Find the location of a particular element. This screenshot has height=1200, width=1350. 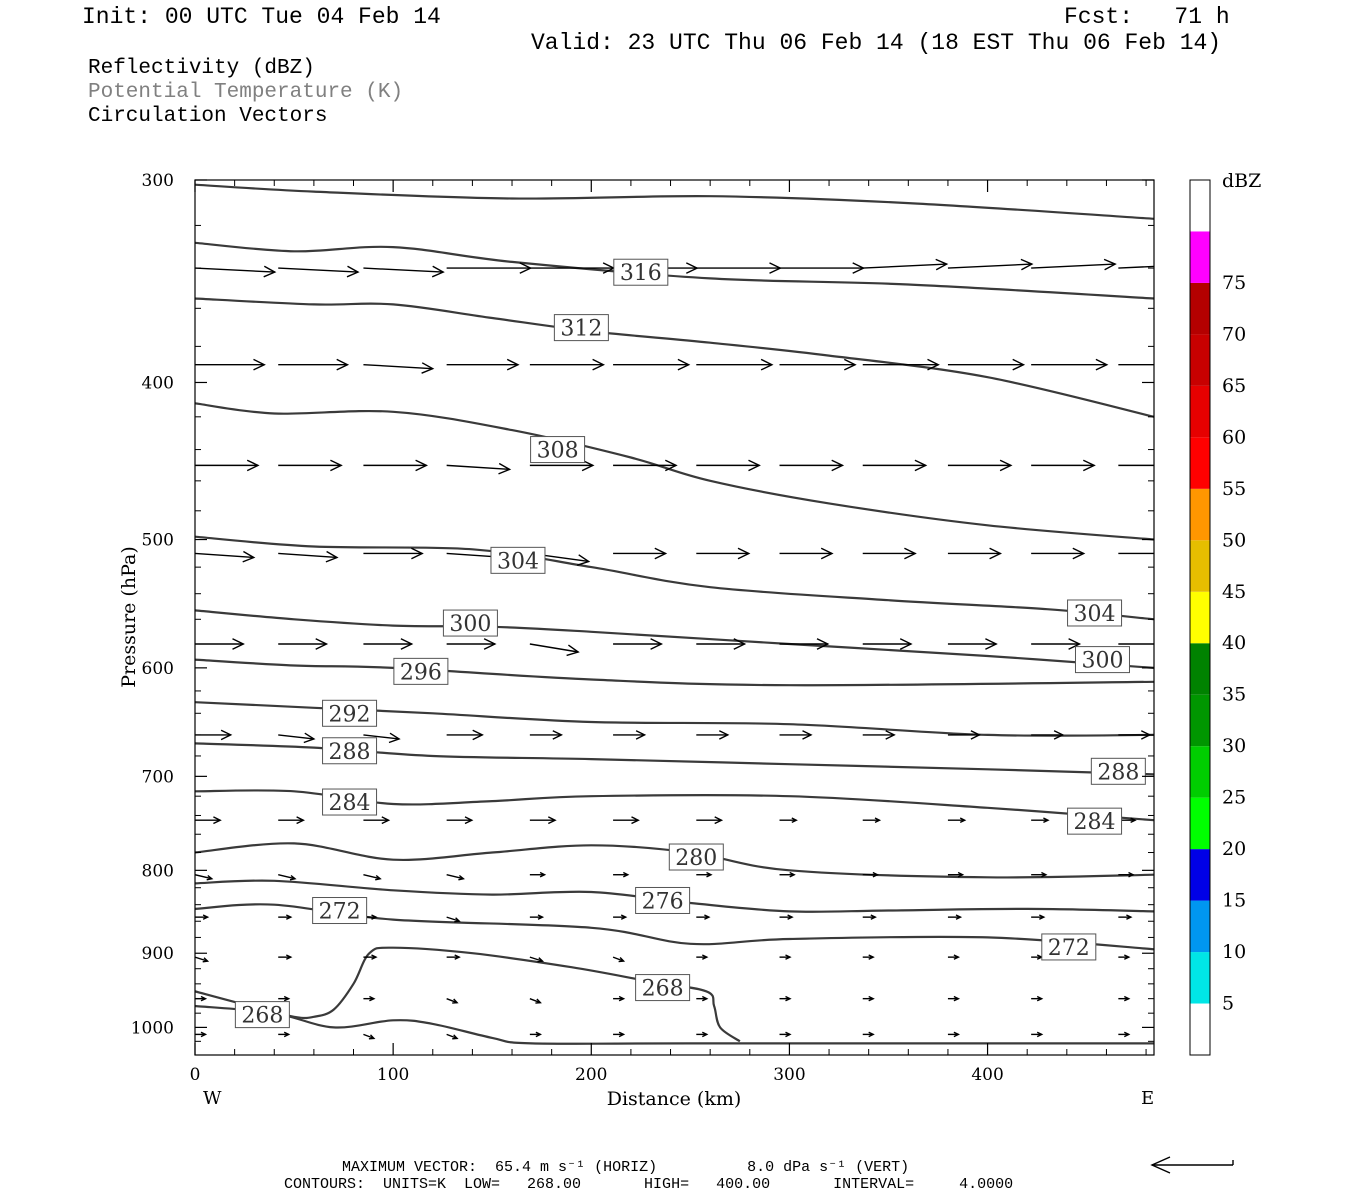

endpoint-west: W is located at coordinates (212, 1098).